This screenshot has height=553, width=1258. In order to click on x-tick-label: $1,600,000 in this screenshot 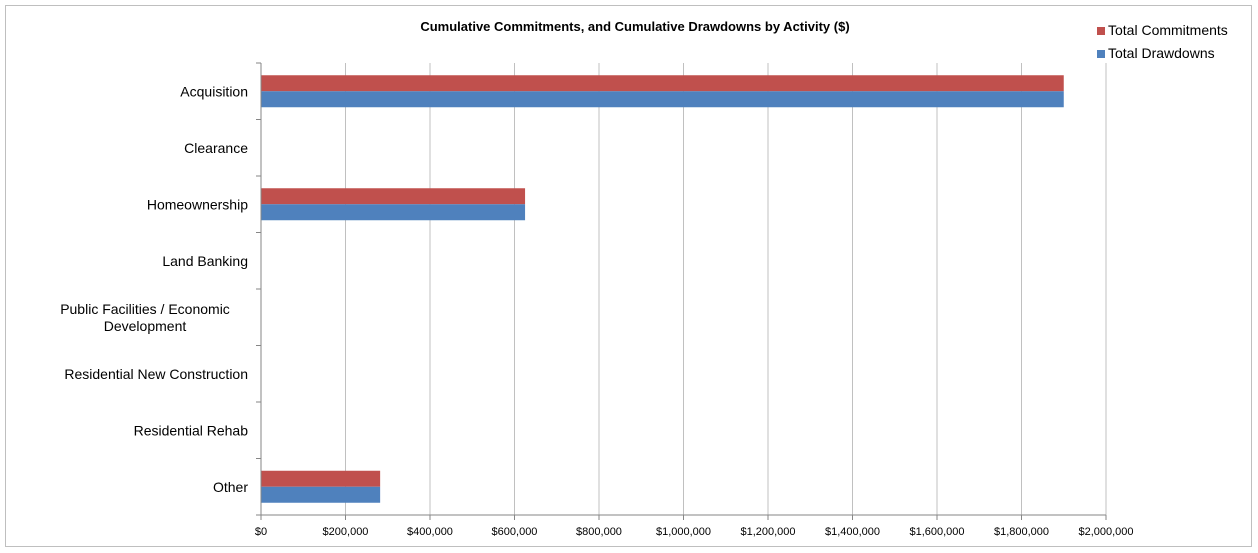, I will do `click(936, 532)`.